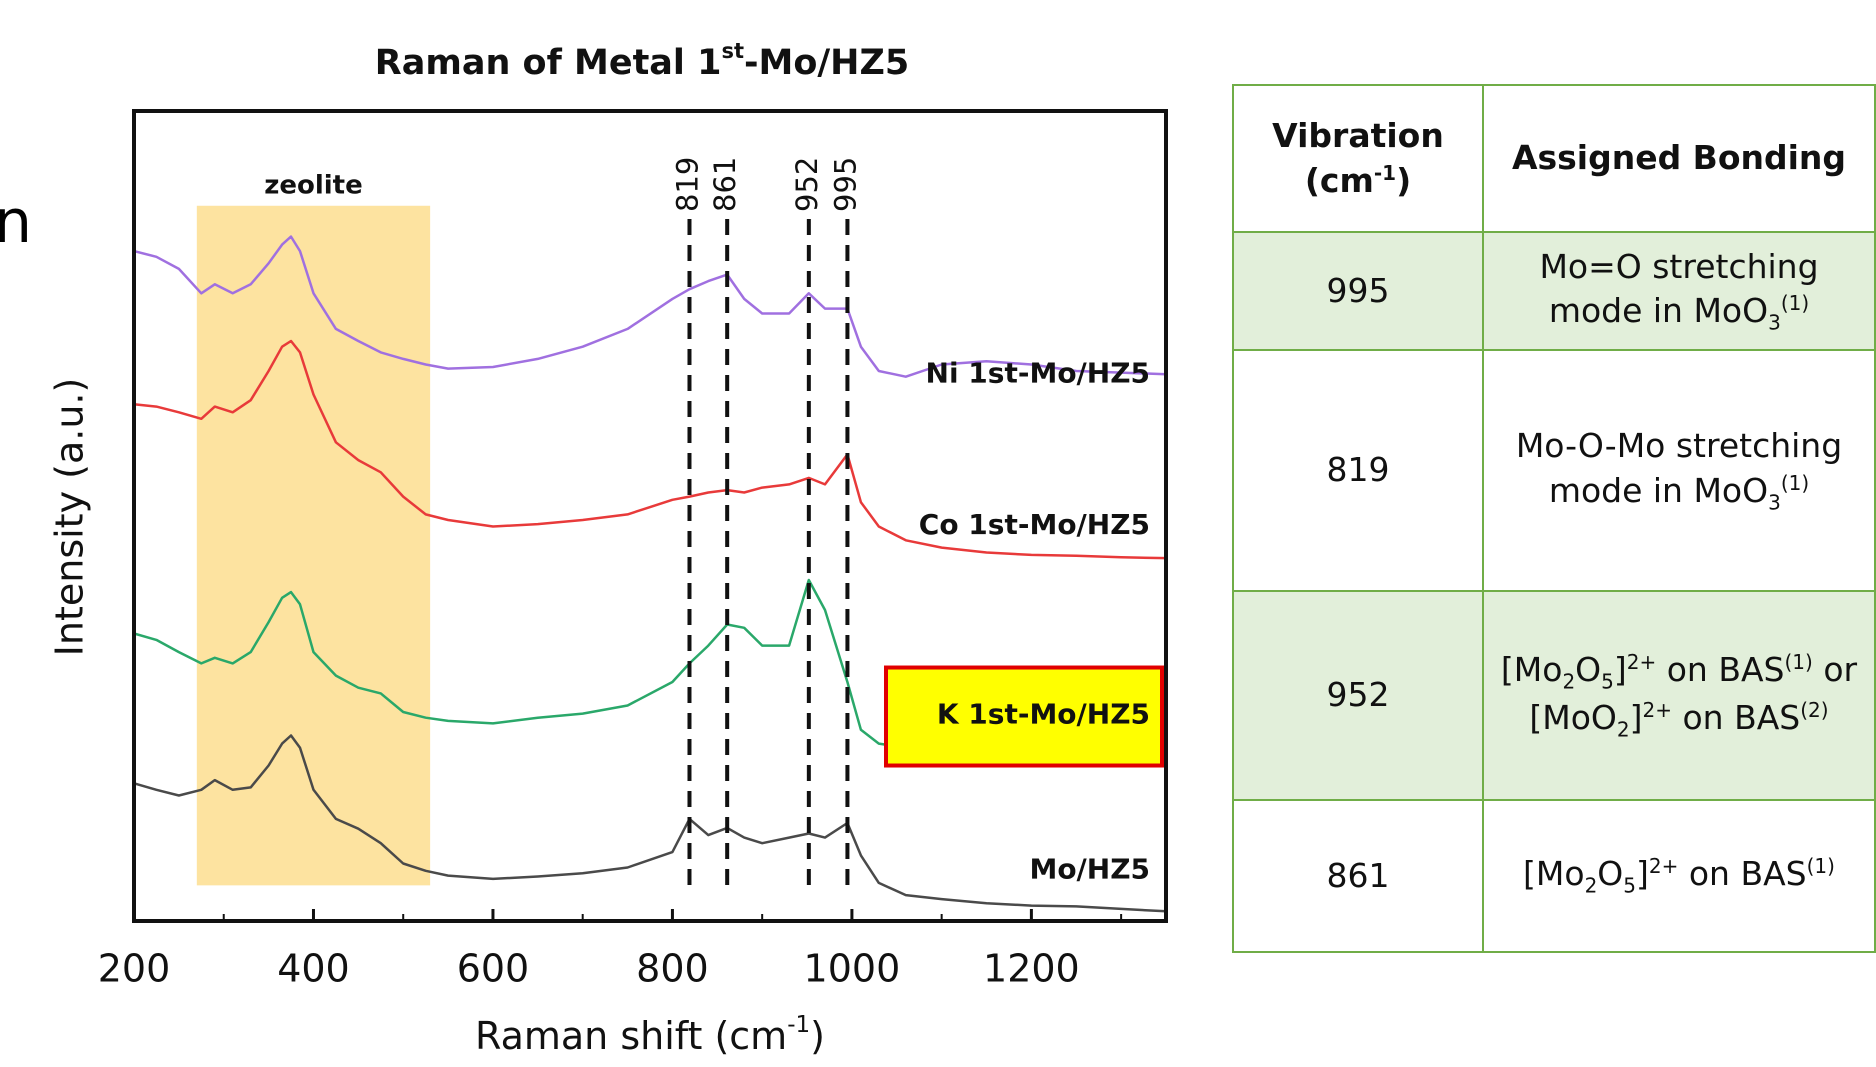 The width and height of the screenshot is (1876, 1067). Describe the element at coordinates (672, 969) in the screenshot. I see `x-tick-label: 800` at that location.